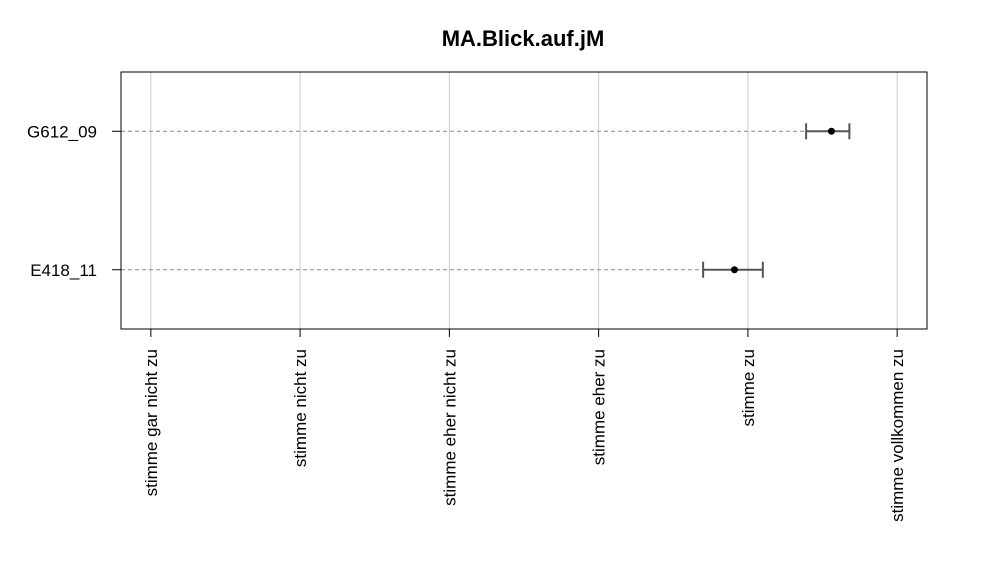  Describe the element at coordinates (300, 408) in the screenshot. I see `x-tick-label: stimme nicht zu` at that location.